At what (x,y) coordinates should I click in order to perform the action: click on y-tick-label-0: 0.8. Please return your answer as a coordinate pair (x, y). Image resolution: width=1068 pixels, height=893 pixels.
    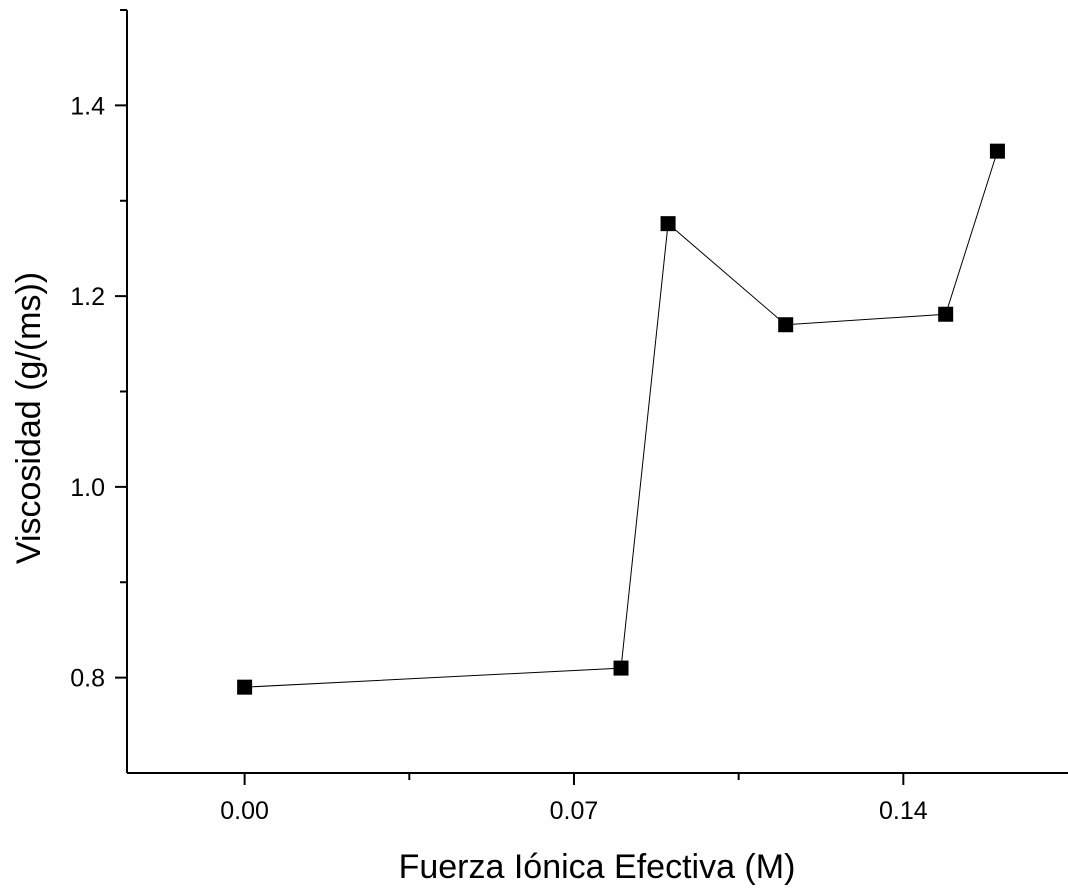
    Looking at the image, I should click on (87, 679).